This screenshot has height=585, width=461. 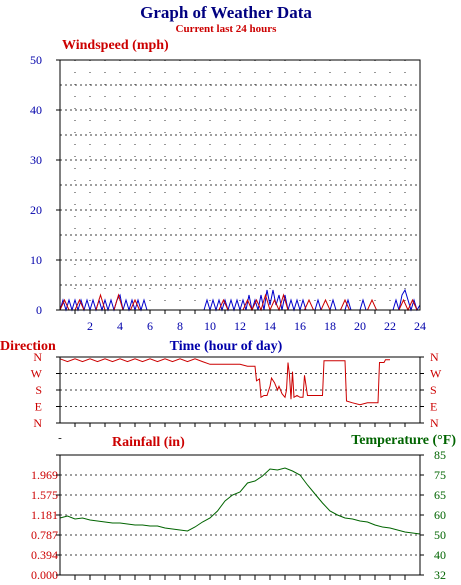 I want to click on direction-right-tick-label: S, so click(x=433, y=390).